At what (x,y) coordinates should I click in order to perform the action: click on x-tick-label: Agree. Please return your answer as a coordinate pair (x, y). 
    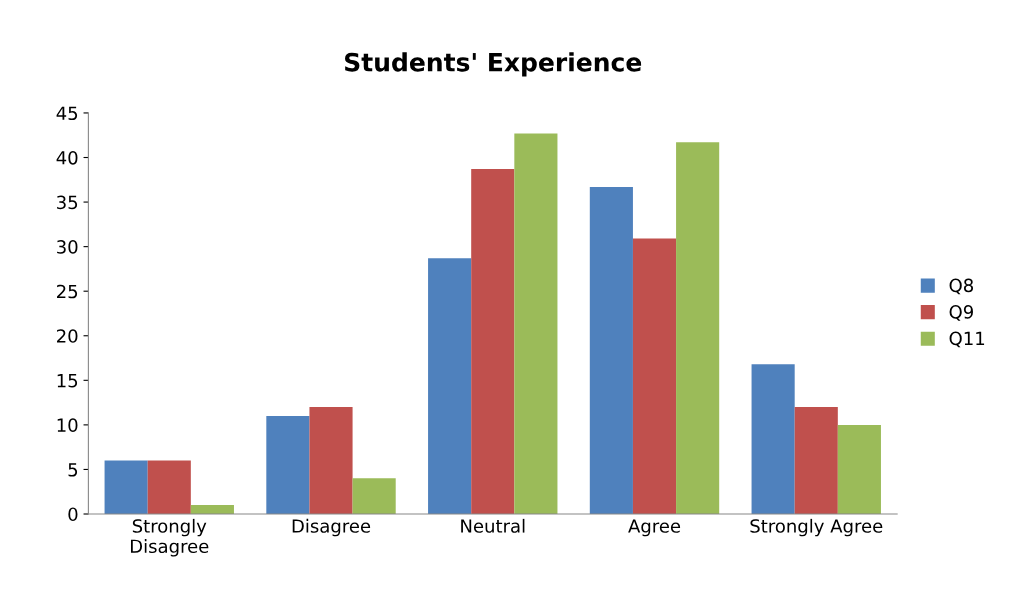
    Looking at the image, I should click on (654, 528).